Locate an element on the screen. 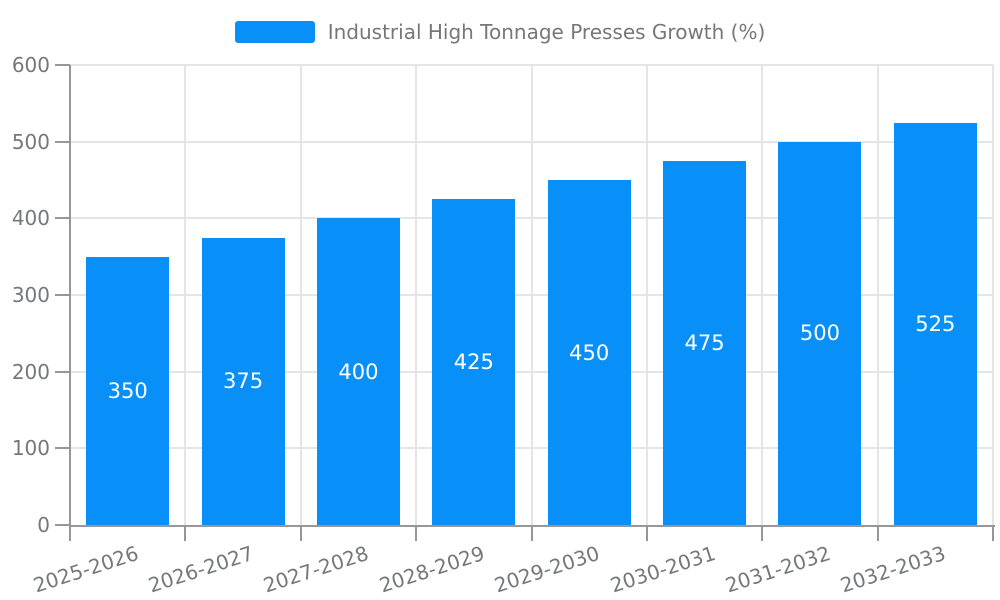 Image resolution: width=1000 pixels, height=600 pixels. bar-value-label: 375 is located at coordinates (243, 381).